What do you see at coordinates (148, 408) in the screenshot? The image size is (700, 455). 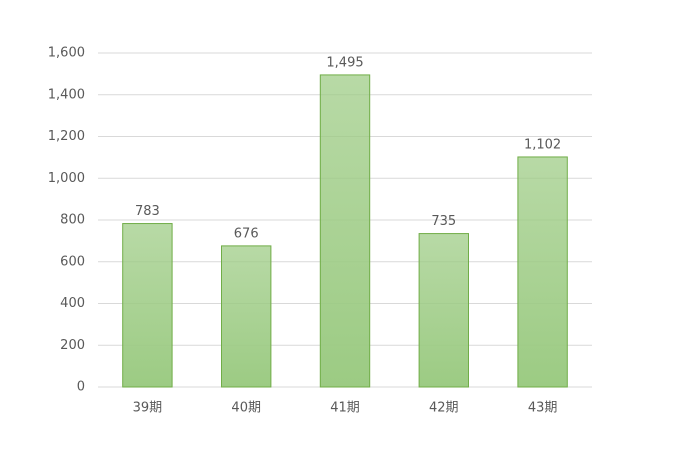 I see `x-tick-label: 39期` at bounding box center [148, 408].